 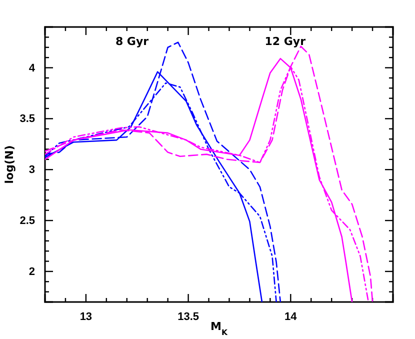 What do you see at coordinates (31, 272) in the screenshot?
I see `y-tick-label: 2` at bounding box center [31, 272].